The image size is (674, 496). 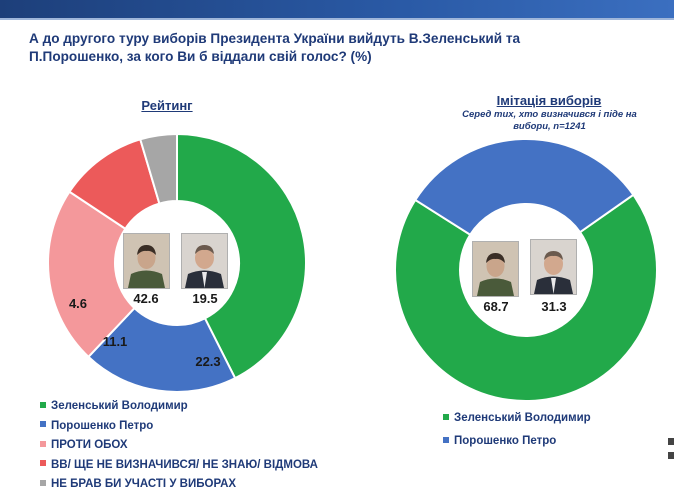 What do you see at coordinates (167, 105) in the screenshot?
I see `left-chart-title: Рейтинг` at bounding box center [167, 105].